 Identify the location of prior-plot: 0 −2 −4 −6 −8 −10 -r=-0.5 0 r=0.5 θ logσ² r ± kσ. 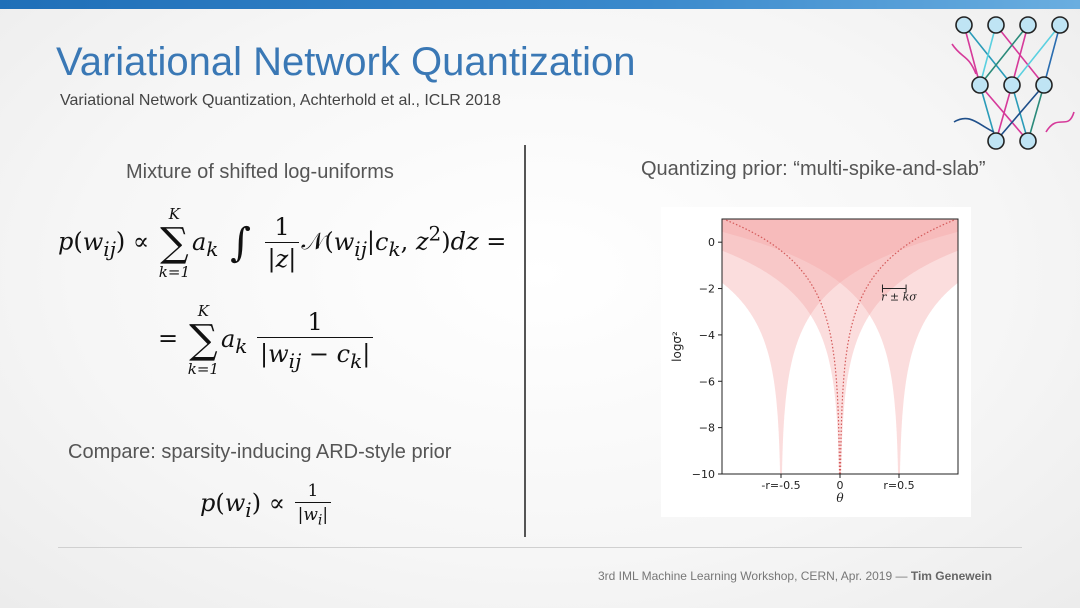
(816, 362).